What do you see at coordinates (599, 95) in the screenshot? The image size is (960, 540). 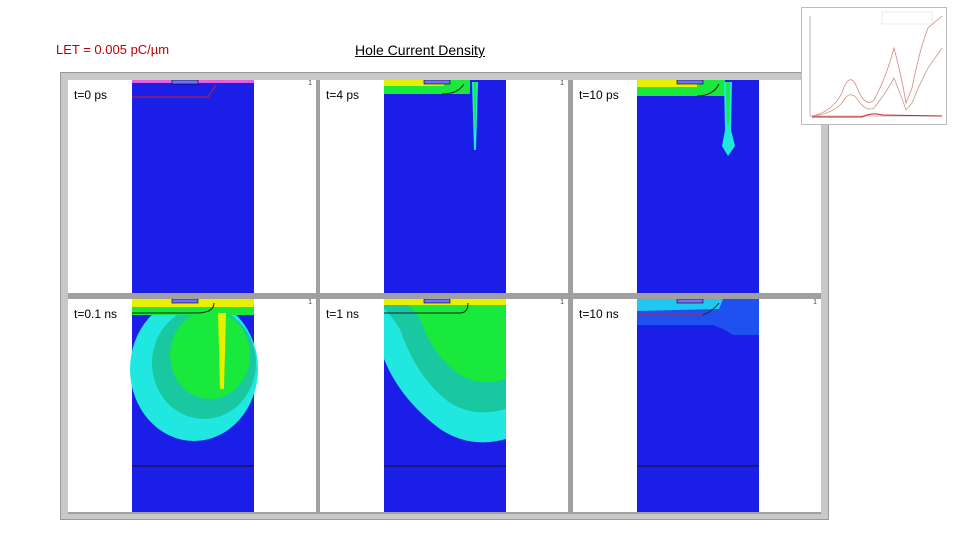 I see `panel-label: t=10 ps` at bounding box center [599, 95].